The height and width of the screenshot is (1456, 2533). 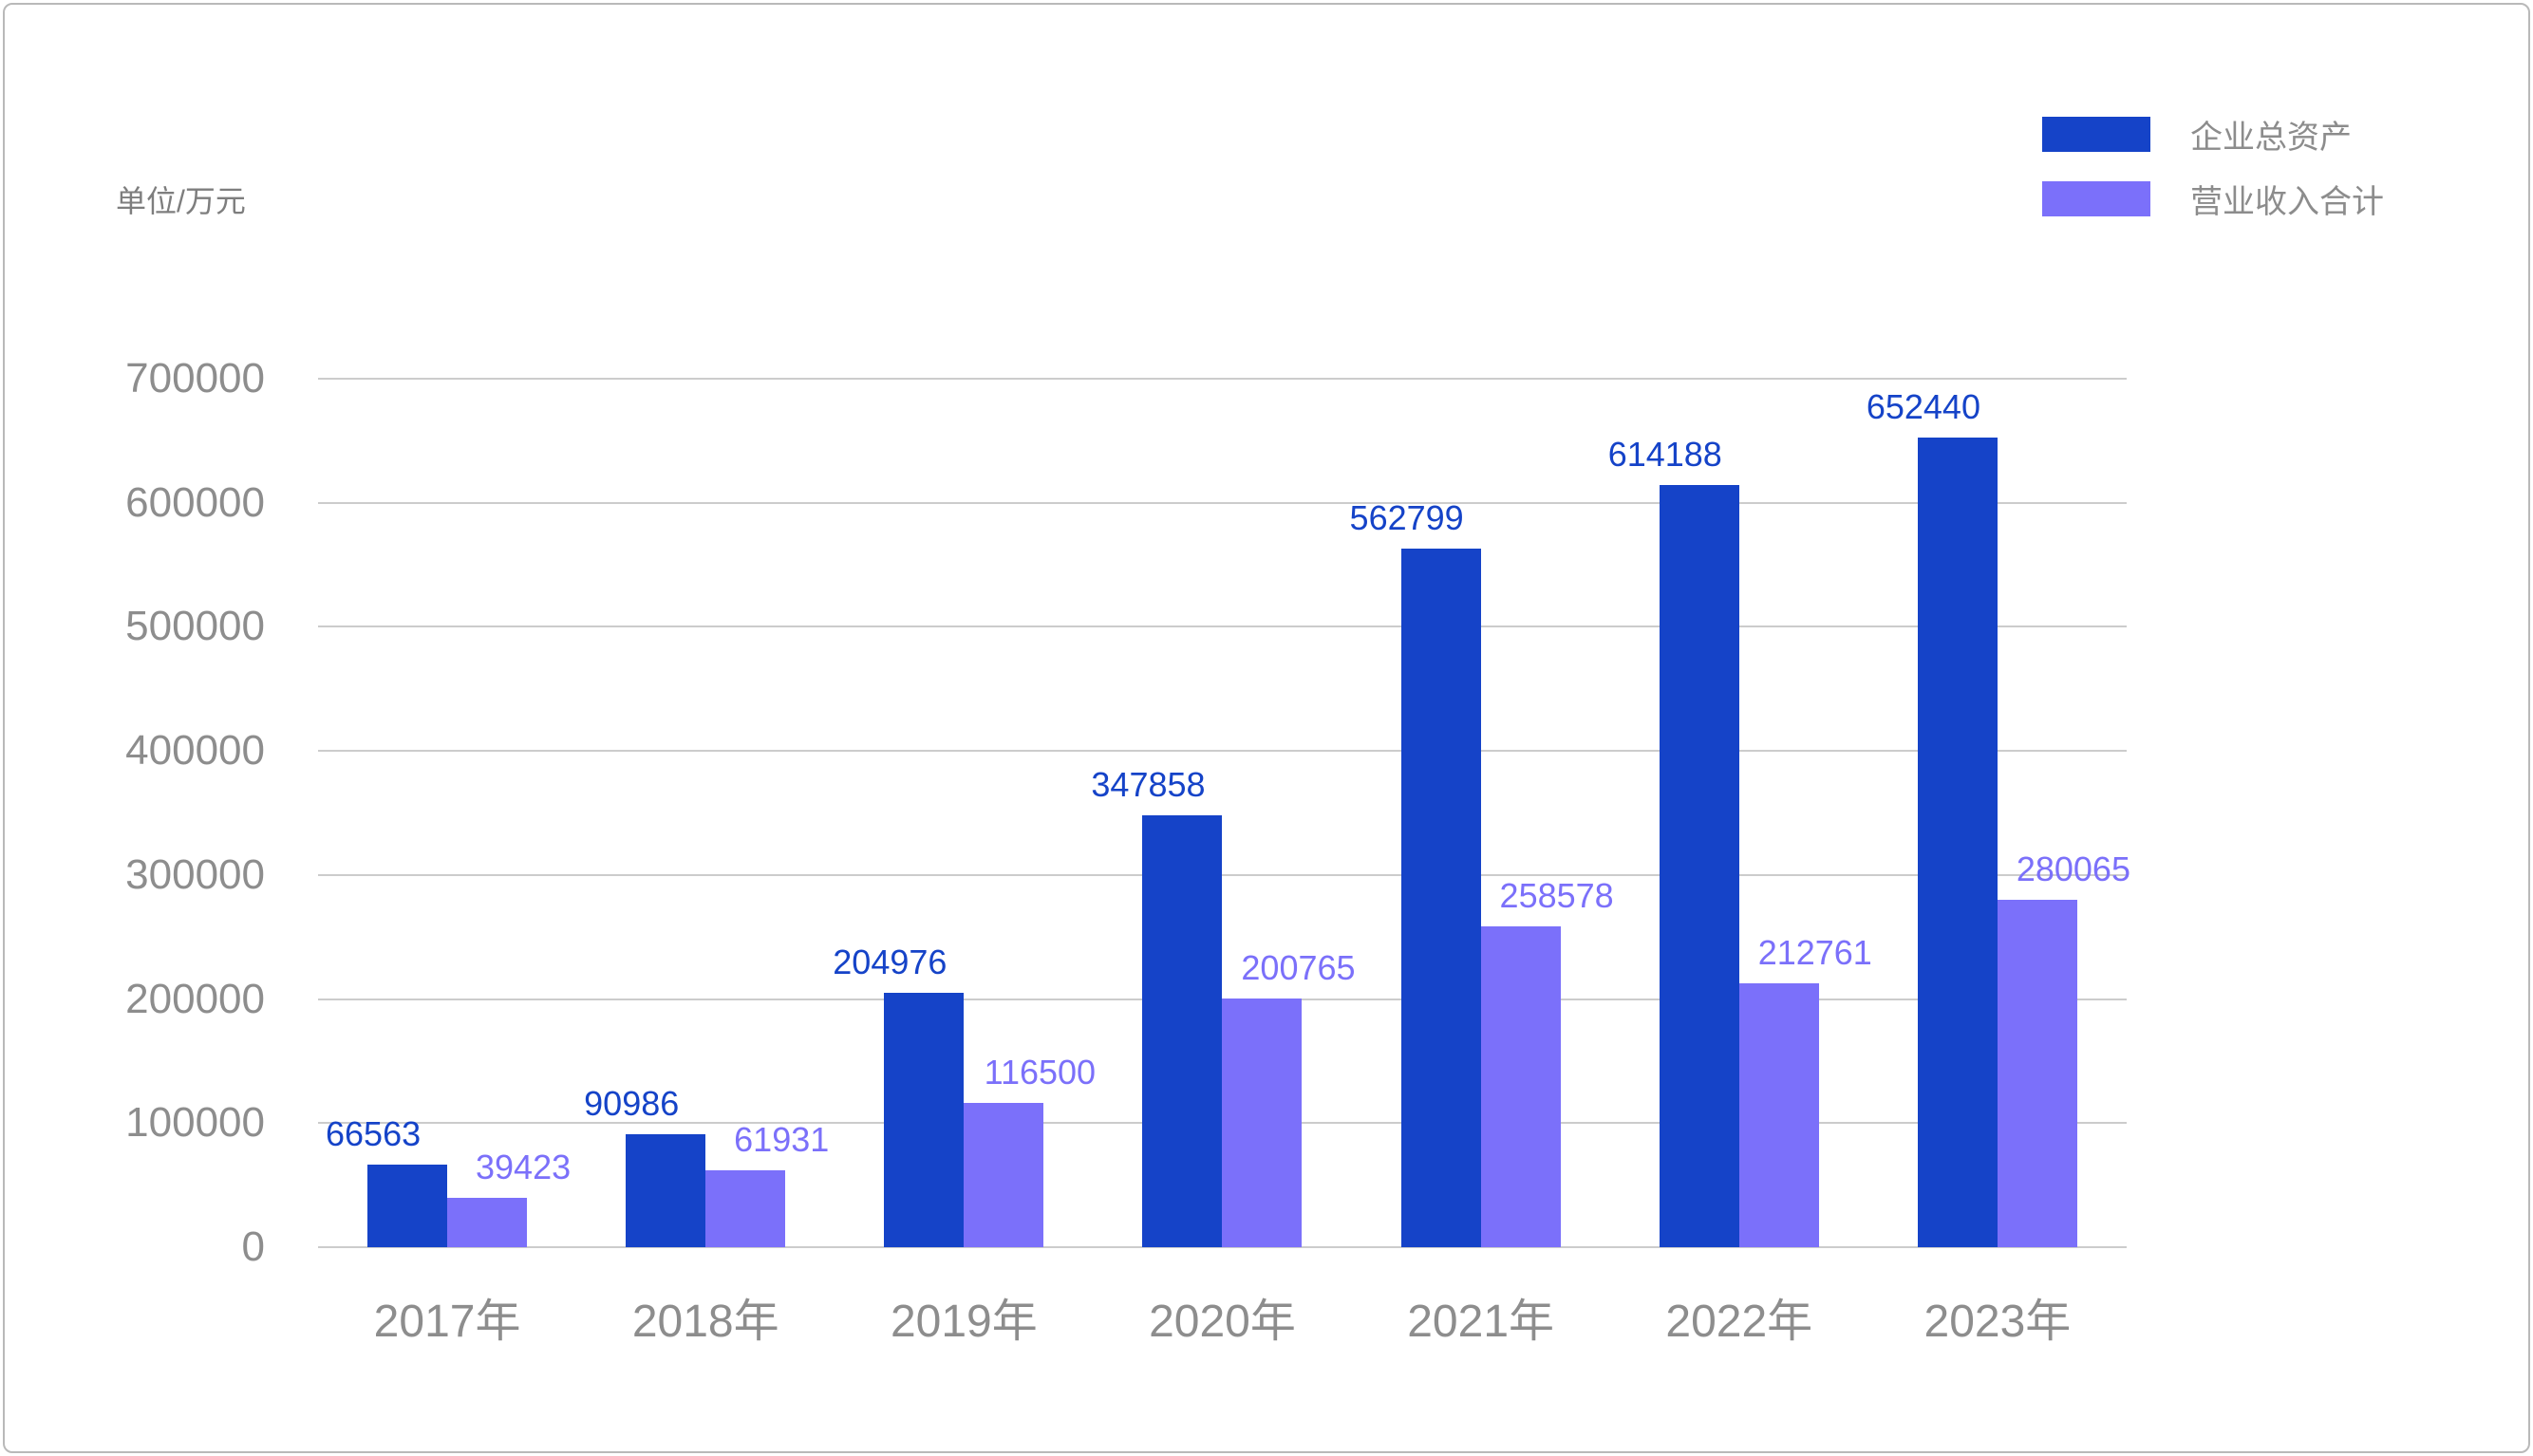 What do you see at coordinates (2037, 1073) in the screenshot?
I see `operating-revenue-bar-2023` at bounding box center [2037, 1073].